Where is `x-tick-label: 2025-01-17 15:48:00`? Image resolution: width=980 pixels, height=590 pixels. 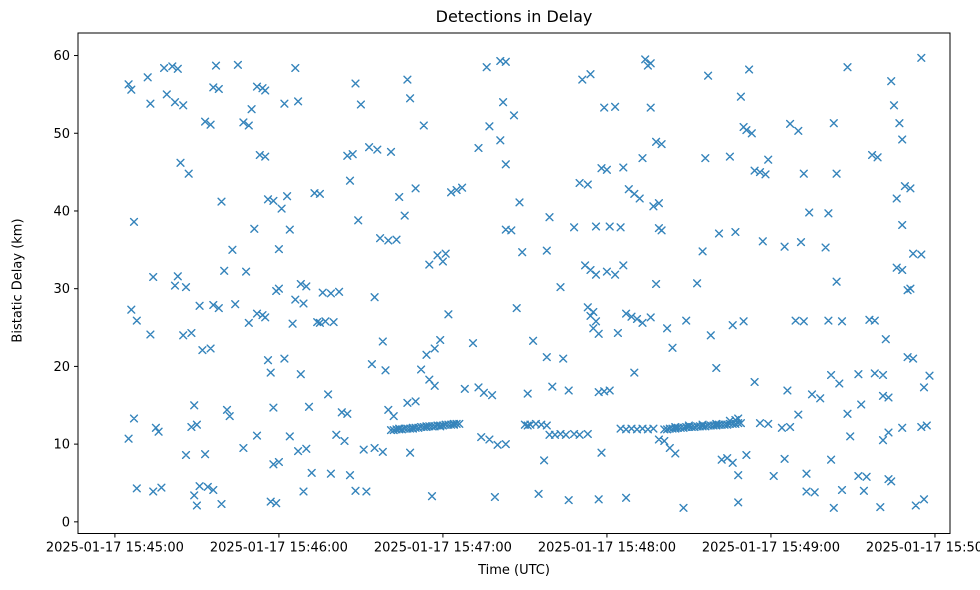 x-tick-label: 2025-01-17 15:48:00 is located at coordinates (607, 548).